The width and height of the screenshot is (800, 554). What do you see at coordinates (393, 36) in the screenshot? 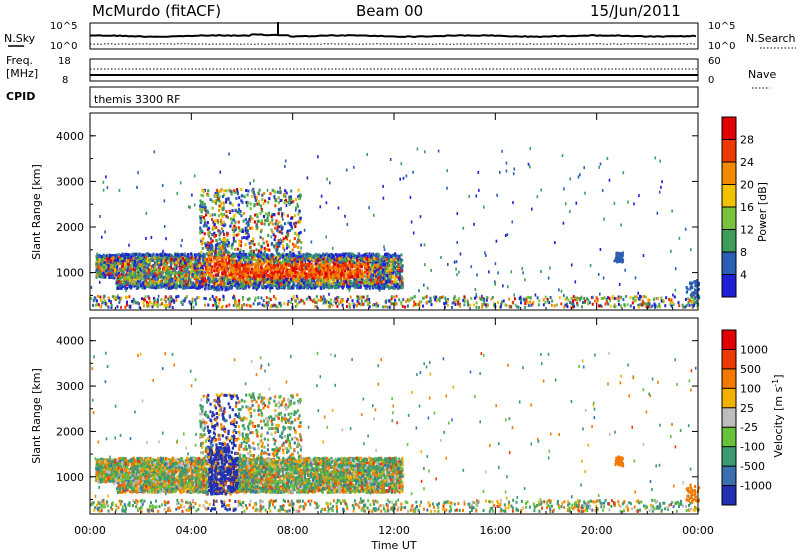
I see `nsky-trace` at bounding box center [393, 36].